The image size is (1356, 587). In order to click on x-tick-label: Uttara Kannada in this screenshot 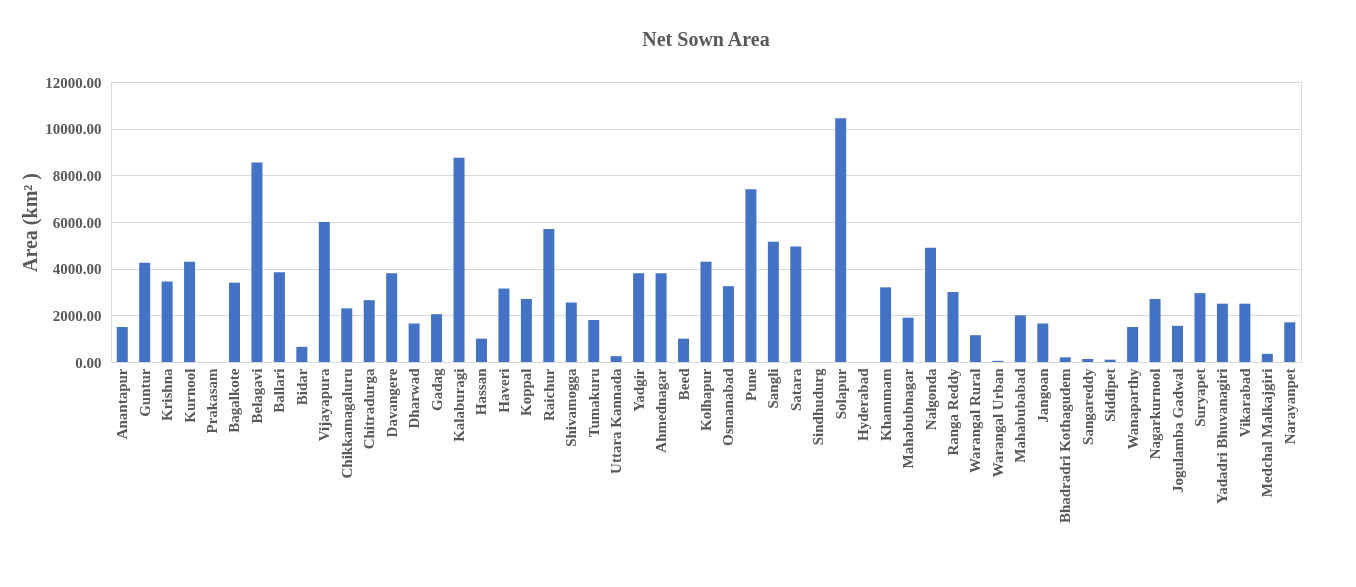, I will do `click(616, 421)`.